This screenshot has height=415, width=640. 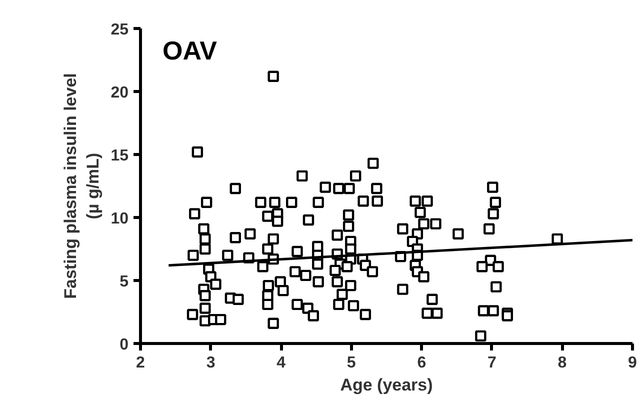 I want to click on x-axis-title: Age (years), so click(x=386, y=385).